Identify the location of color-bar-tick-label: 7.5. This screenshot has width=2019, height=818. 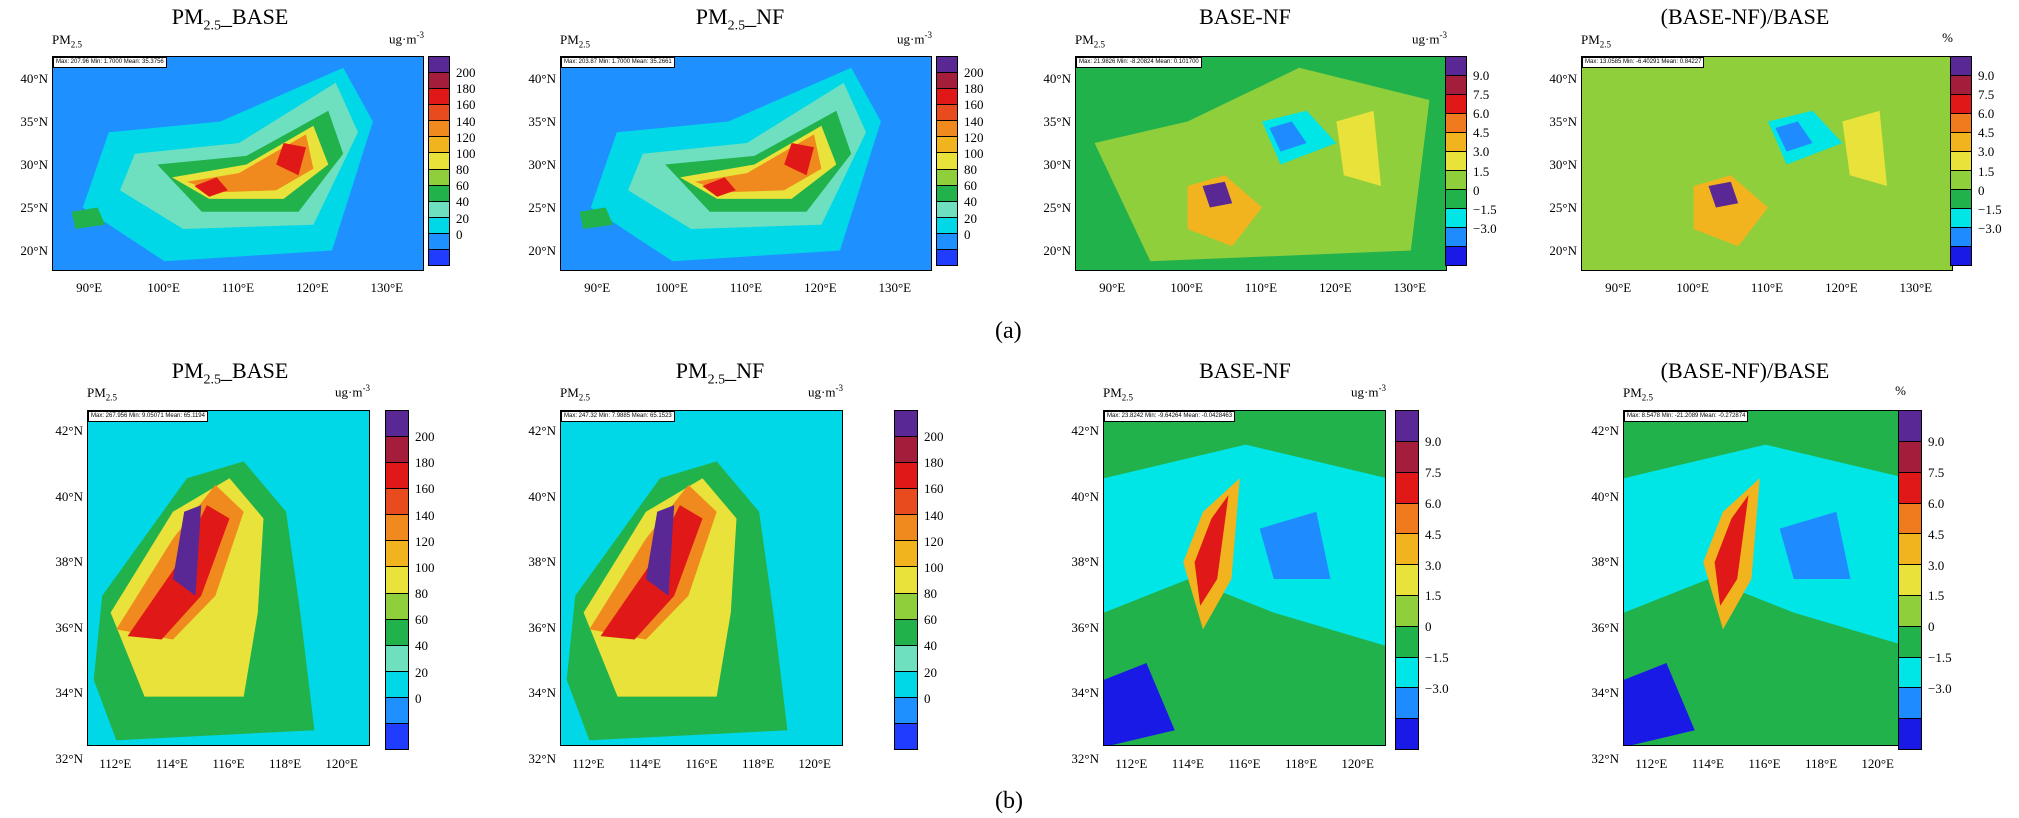
(1986, 95).